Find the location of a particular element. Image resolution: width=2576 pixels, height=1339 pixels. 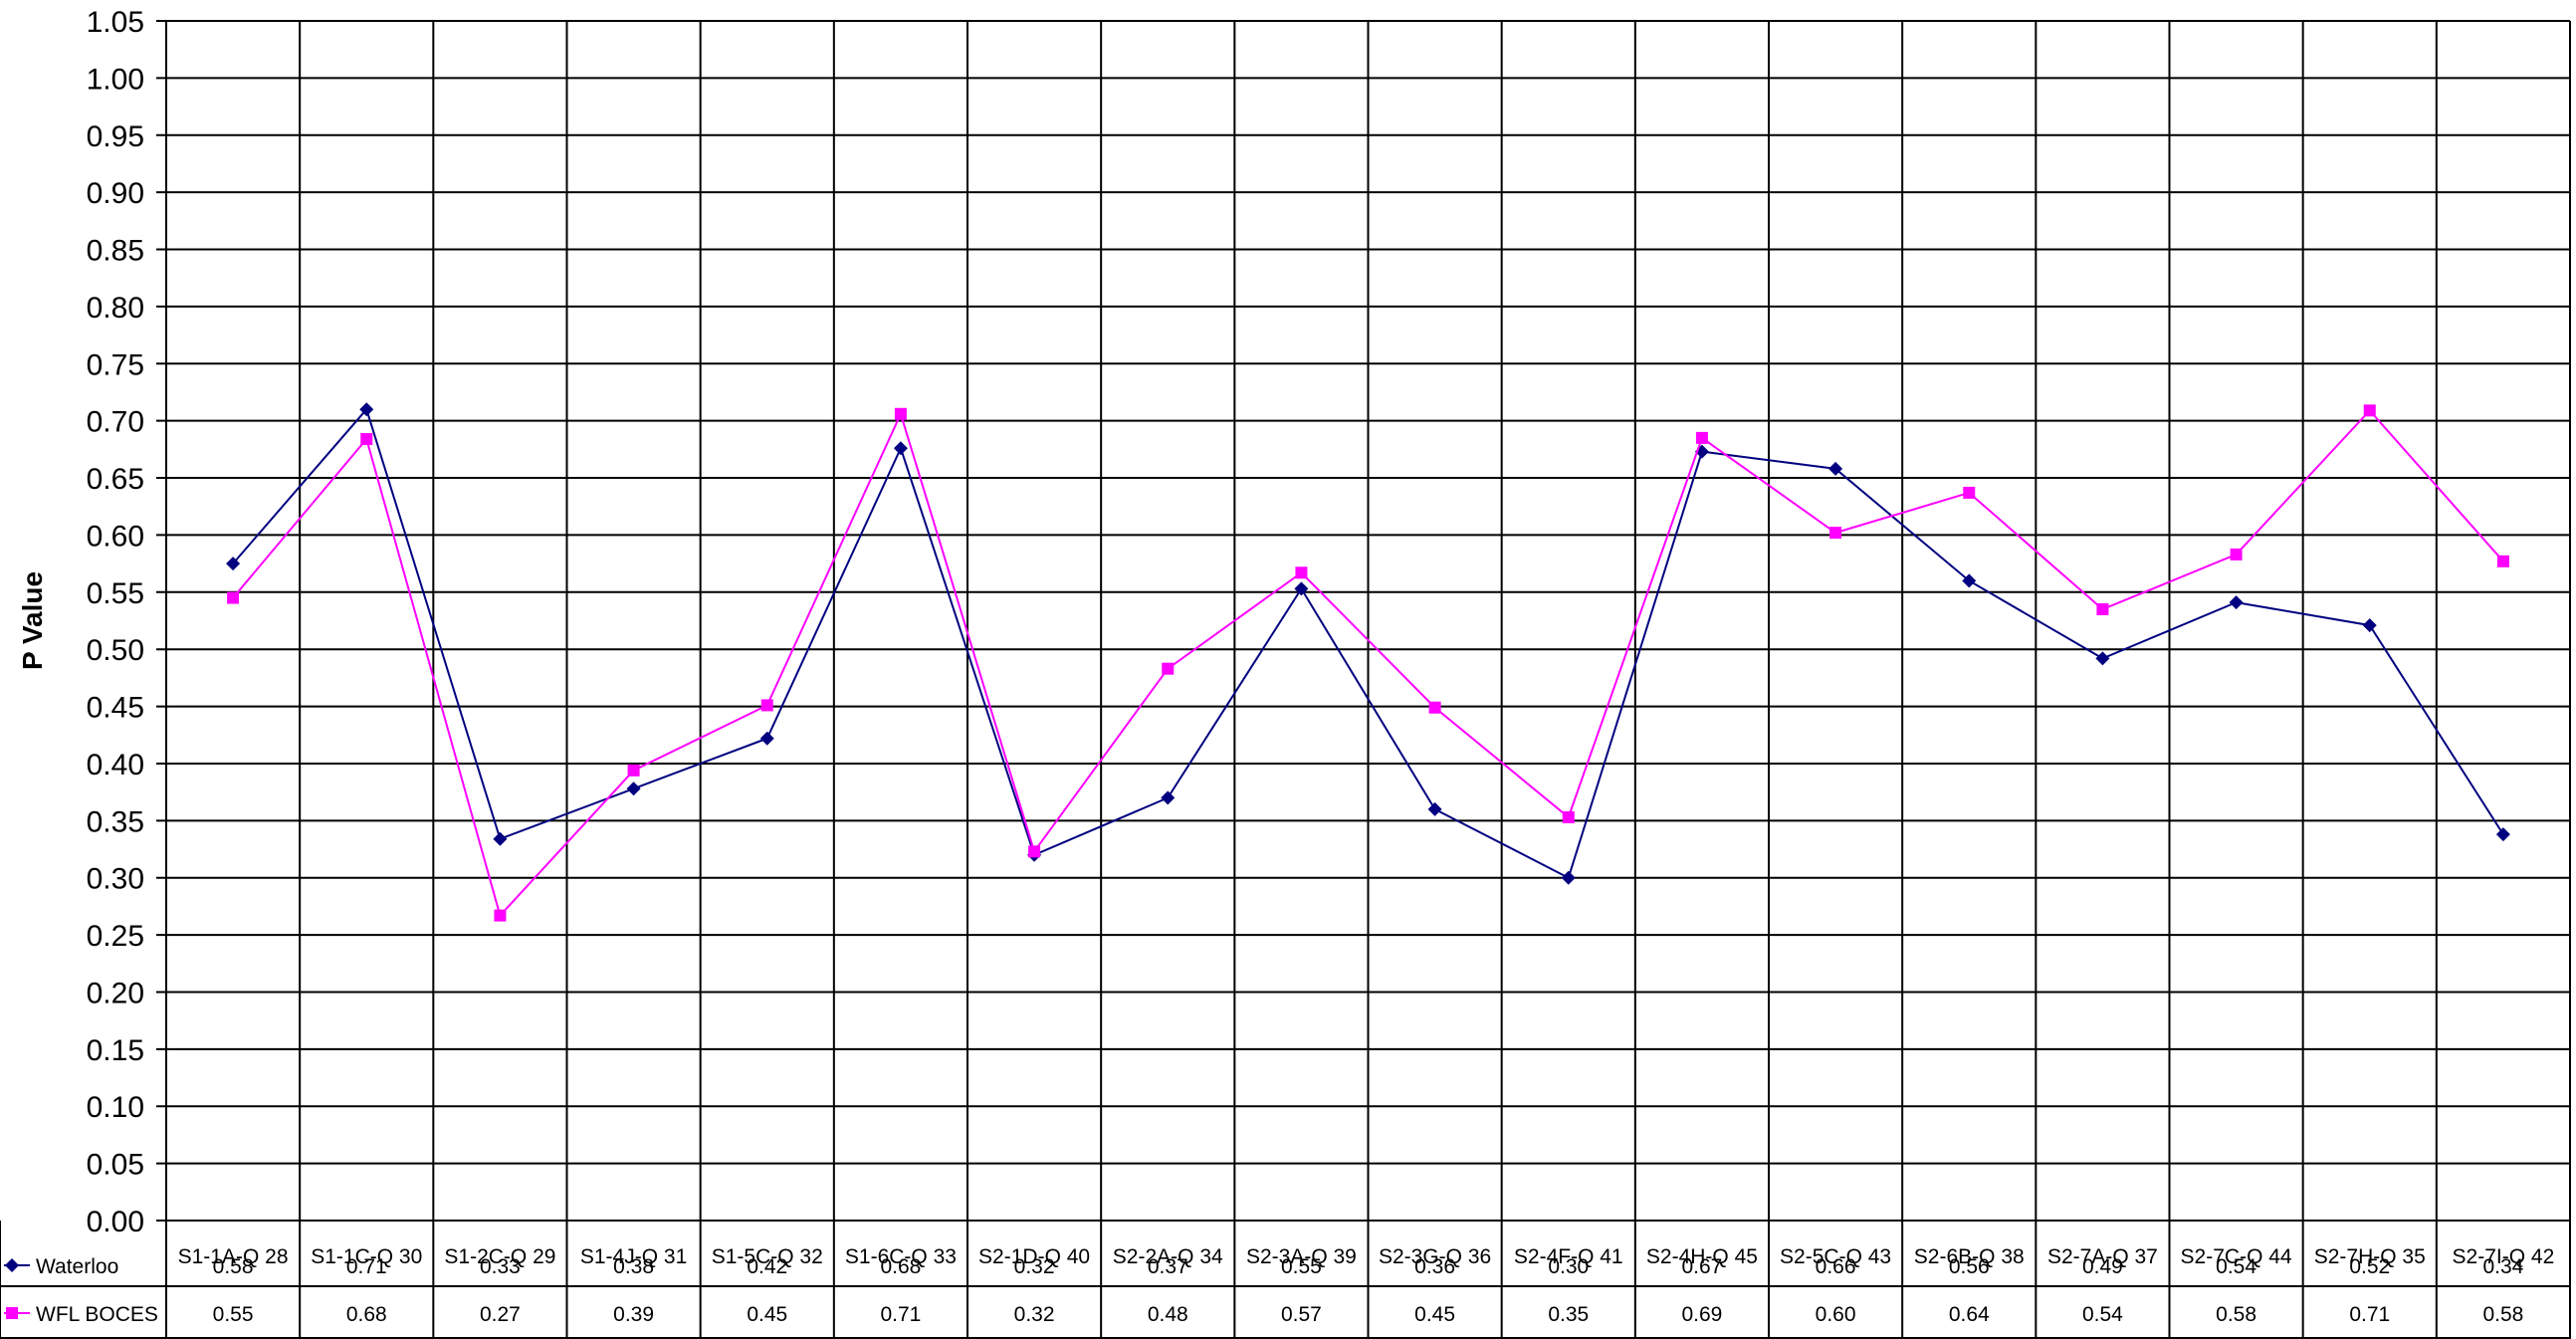

category-label: S2-7C-Q 44 is located at coordinates (2236, 1256).